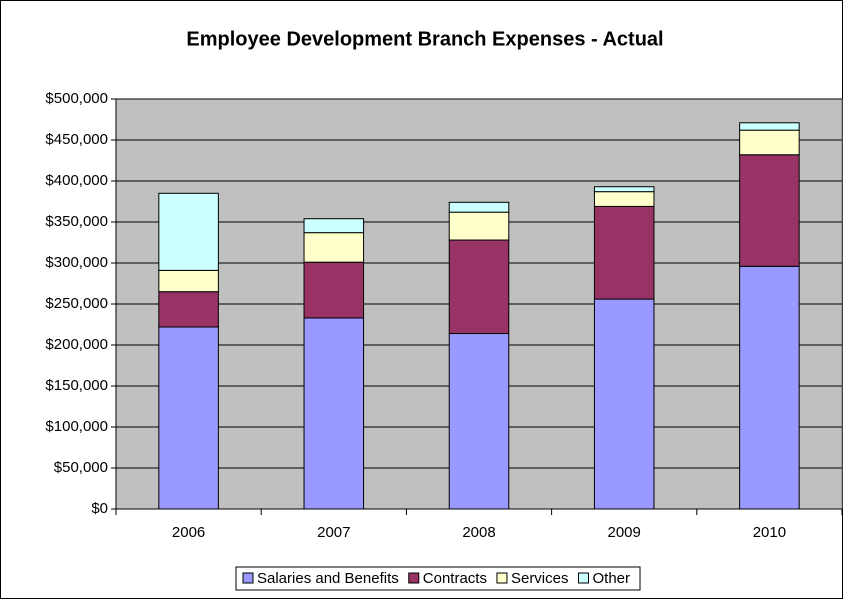 The width and height of the screenshot is (843, 599). I want to click on legend-label: Other, so click(612, 578).